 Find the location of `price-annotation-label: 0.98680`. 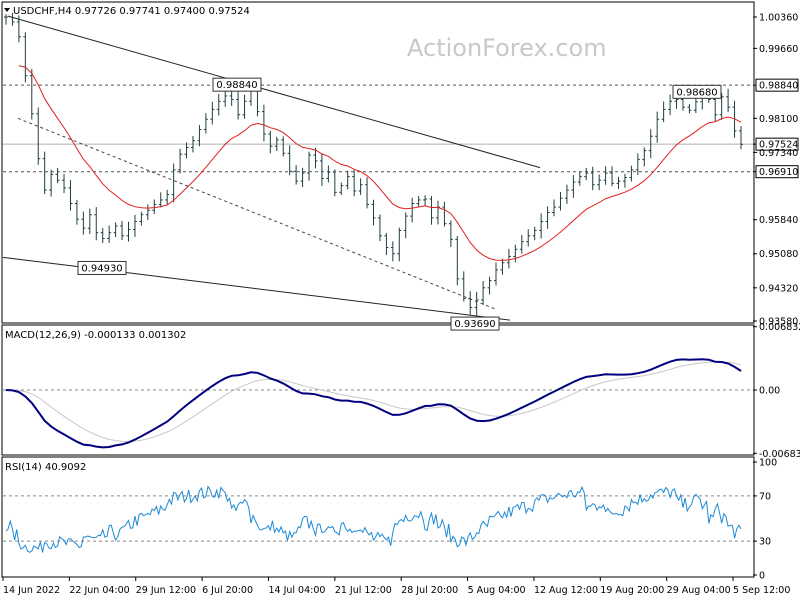

price-annotation-label: 0.98680 is located at coordinates (696, 92).